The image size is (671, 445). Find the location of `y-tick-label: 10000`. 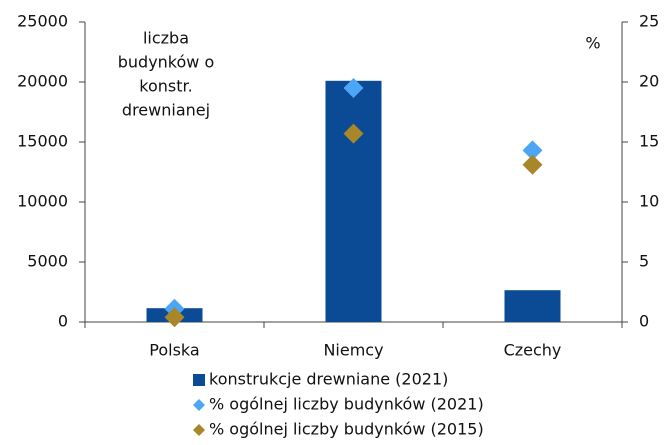

y-tick-label: 10000 is located at coordinates (42, 201).